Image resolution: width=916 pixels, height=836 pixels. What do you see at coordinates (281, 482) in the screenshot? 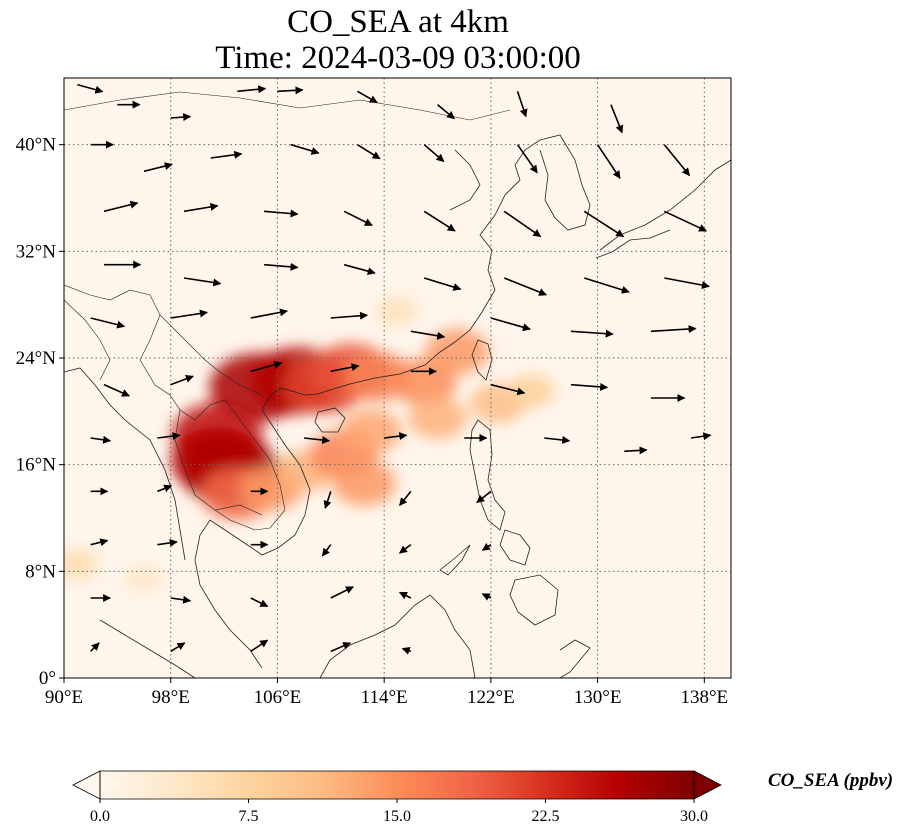
I see `vietnam-coastline` at bounding box center [281, 482].